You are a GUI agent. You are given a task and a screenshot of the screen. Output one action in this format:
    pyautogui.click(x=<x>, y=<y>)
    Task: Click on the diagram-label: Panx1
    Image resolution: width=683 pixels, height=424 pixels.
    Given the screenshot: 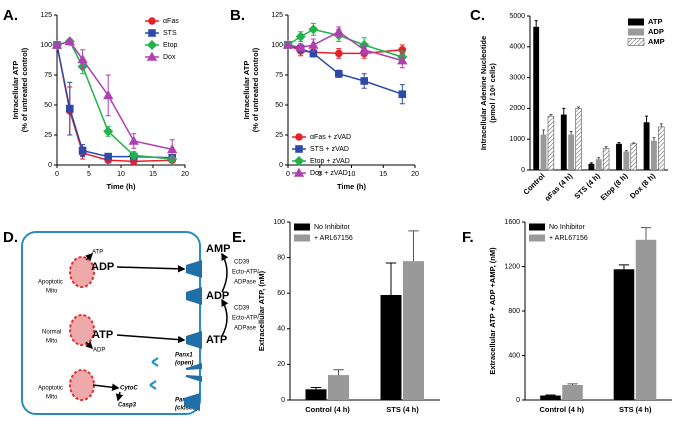 What is the action you would take?
    pyautogui.click(x=184, y=356)
    